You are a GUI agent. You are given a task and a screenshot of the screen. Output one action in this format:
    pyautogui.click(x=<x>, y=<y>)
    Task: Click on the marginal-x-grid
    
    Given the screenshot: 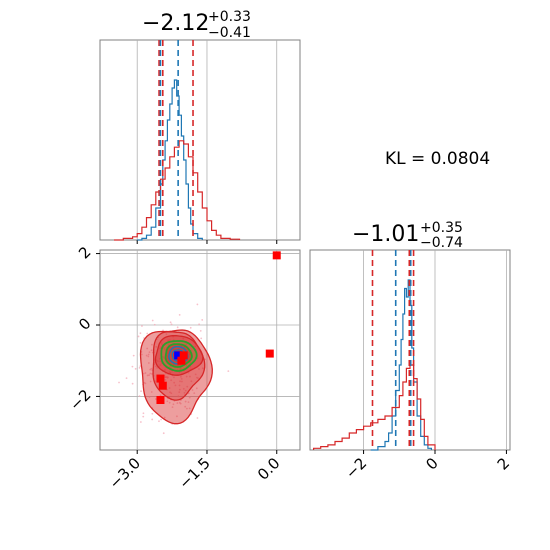 What is the action you would take?
    pyautogui.click(x=207, y=142)
    